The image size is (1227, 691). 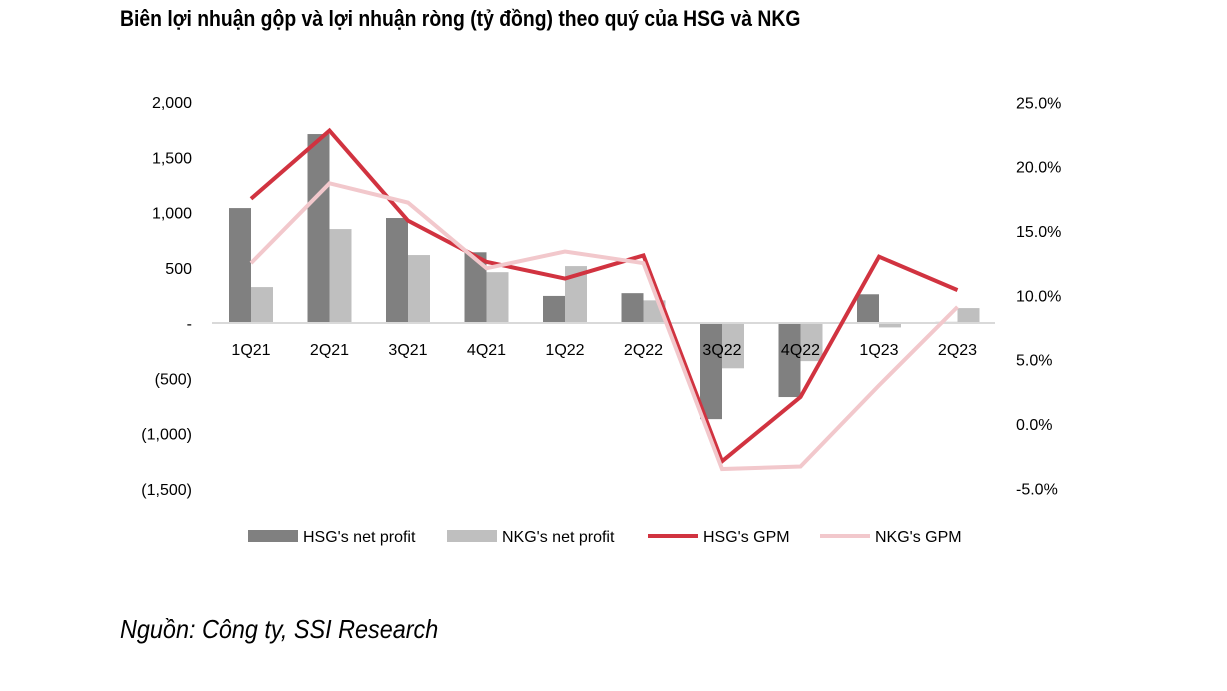 I want to click on left-tick-label: (1,000), so click(x=166, y=435).